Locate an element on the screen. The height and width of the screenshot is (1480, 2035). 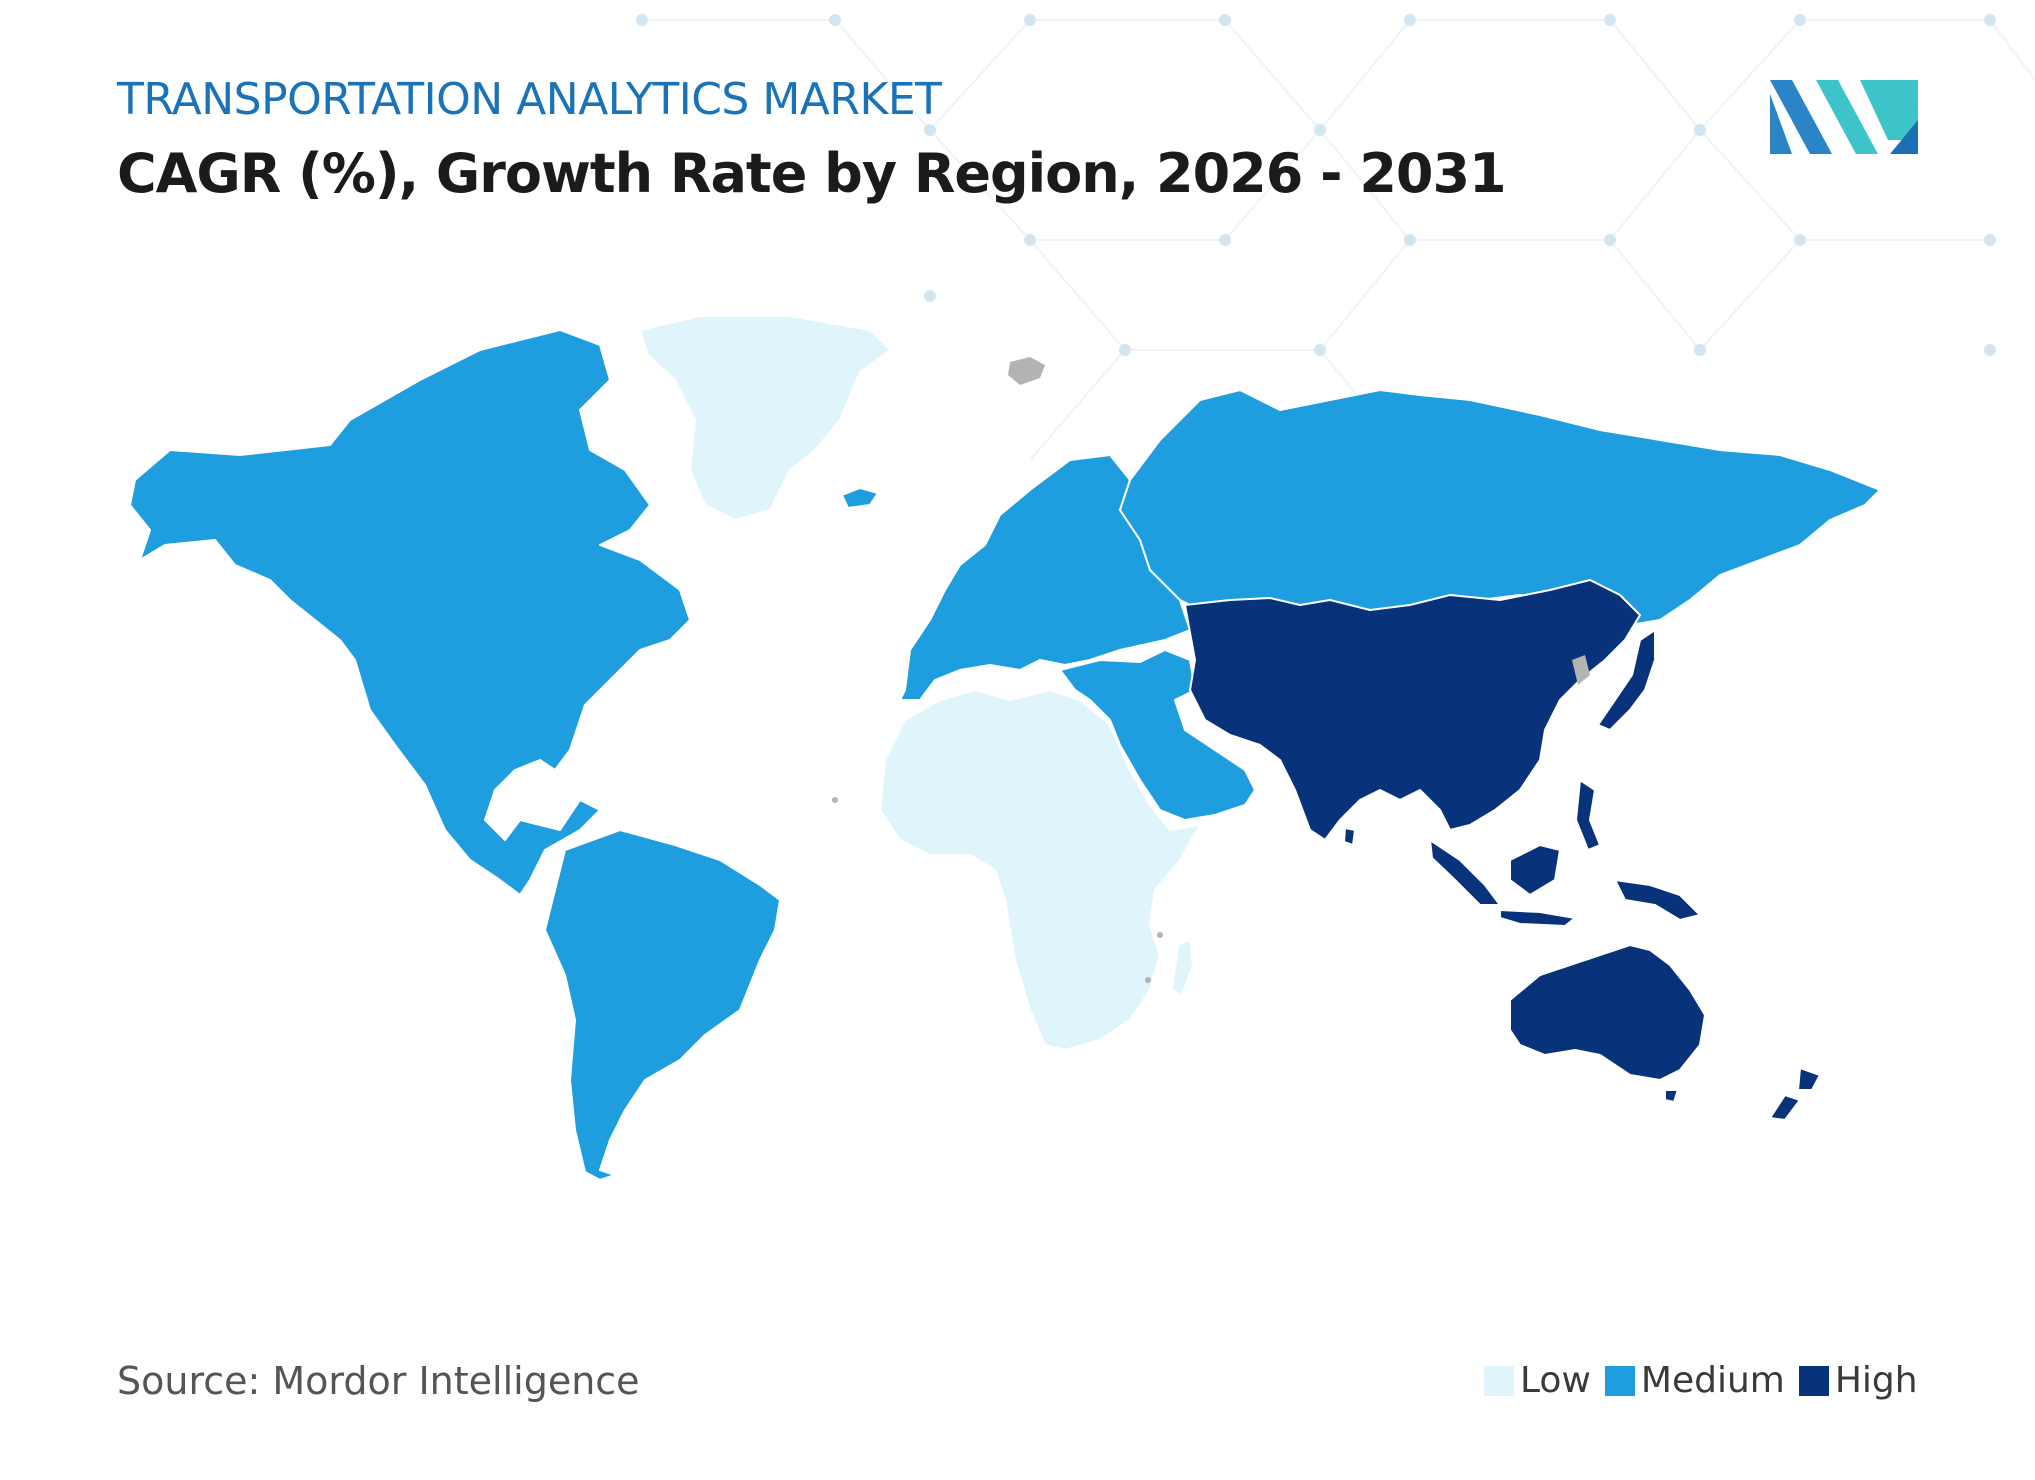
region-south-america is located at coordinates (662, 1005).